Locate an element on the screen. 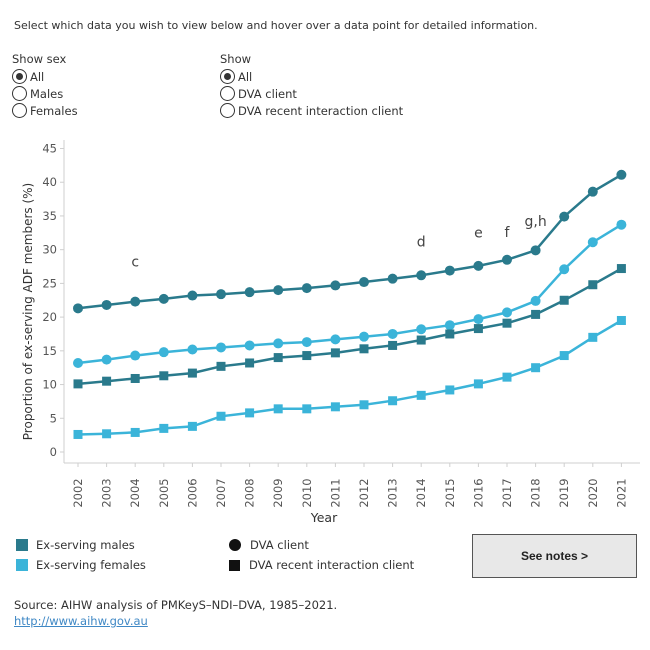 Image resolution: width=650 pixels, height=650 pixels. legend-item-dva-client: DVA client is located at coordinates (321, 545).